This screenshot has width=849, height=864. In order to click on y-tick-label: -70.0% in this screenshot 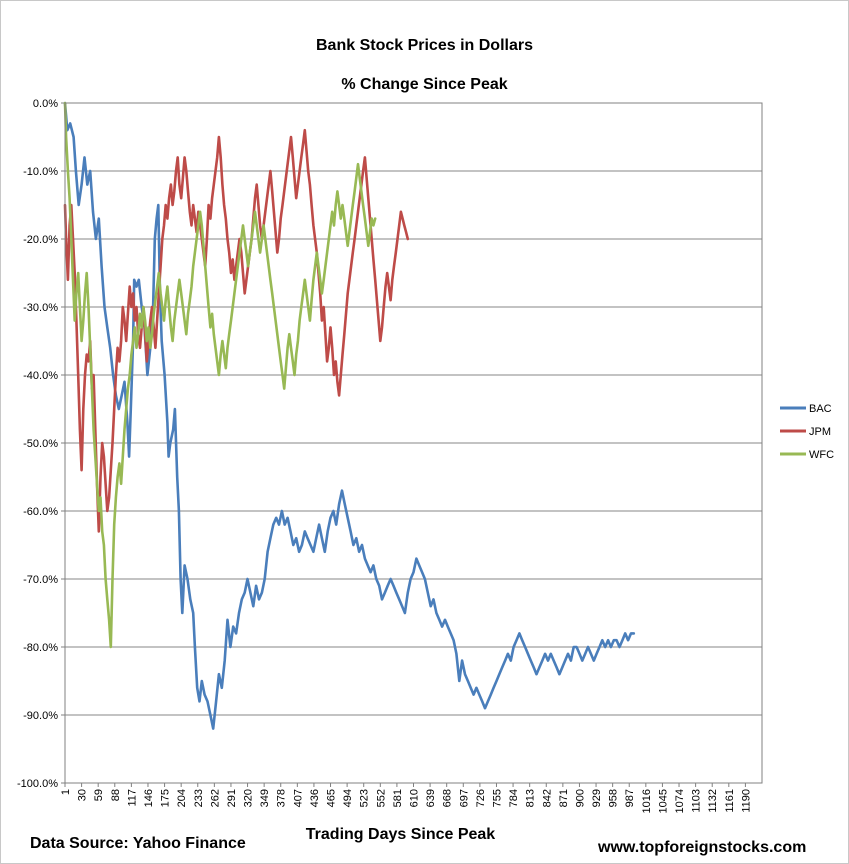, I will do `click(40, 580)`.